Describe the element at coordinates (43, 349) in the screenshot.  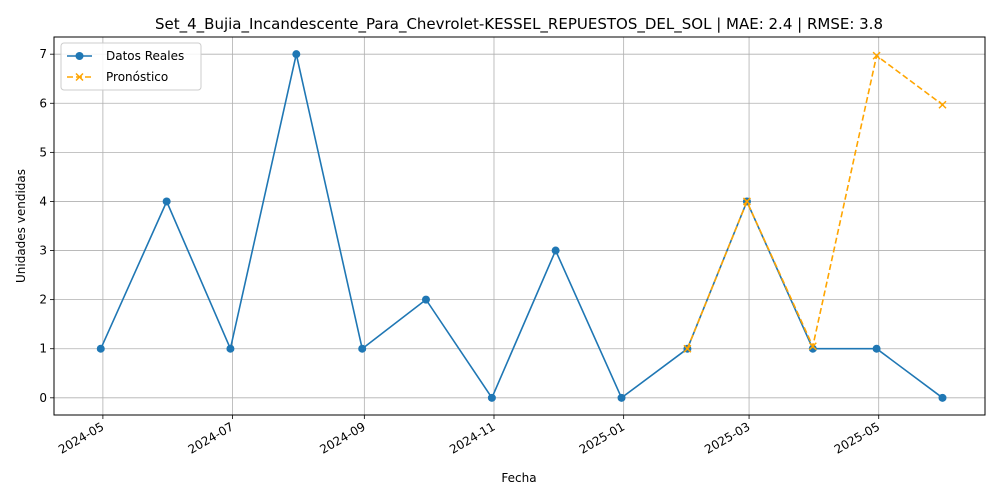
I see `y-tick-label: 1` at that location.